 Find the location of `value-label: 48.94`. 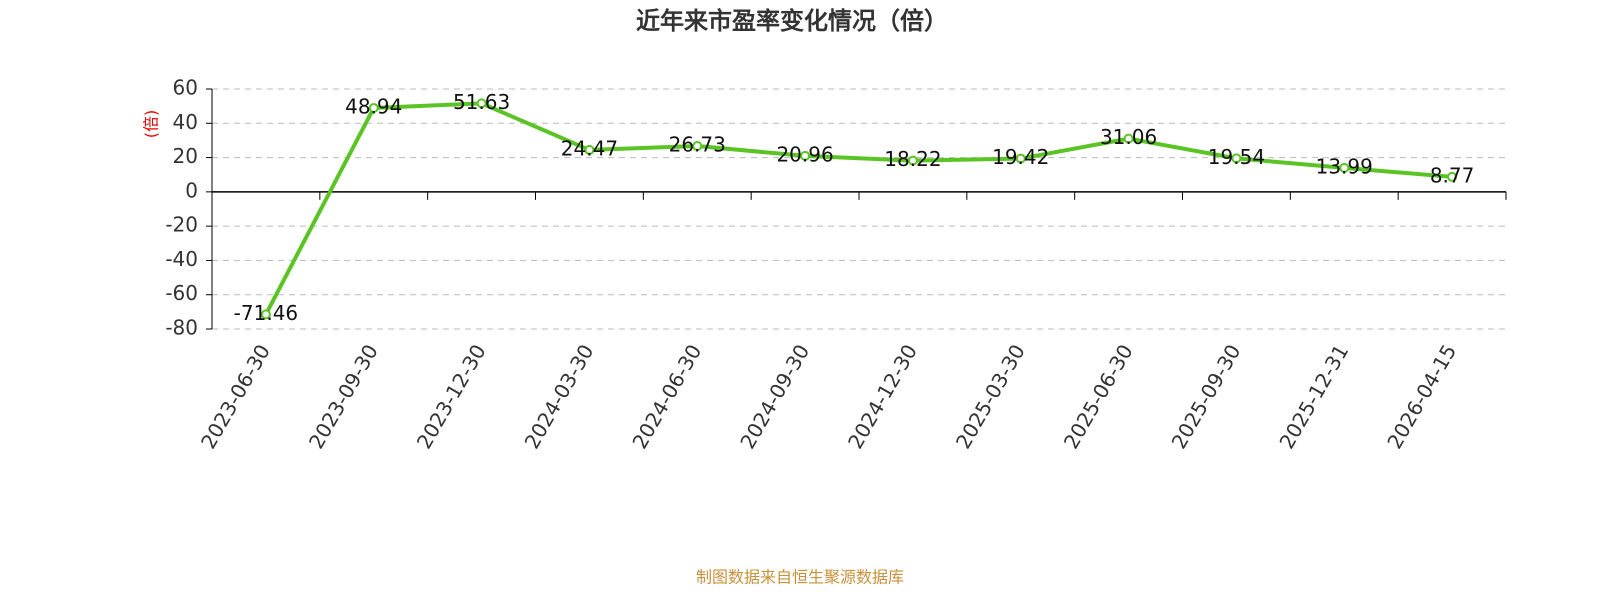

value-label: 48.94 is located at coordinates (373, 106).